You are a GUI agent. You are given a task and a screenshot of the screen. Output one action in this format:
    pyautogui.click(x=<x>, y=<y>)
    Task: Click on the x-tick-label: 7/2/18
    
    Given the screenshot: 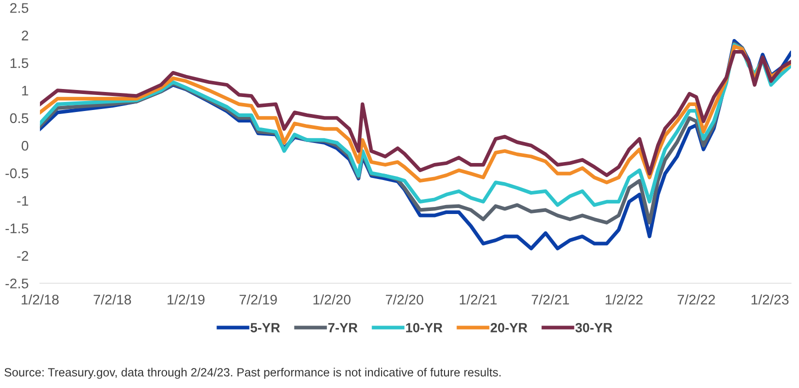 What is the action you would take?
    pyautogui.click(x=113, y=299)
    